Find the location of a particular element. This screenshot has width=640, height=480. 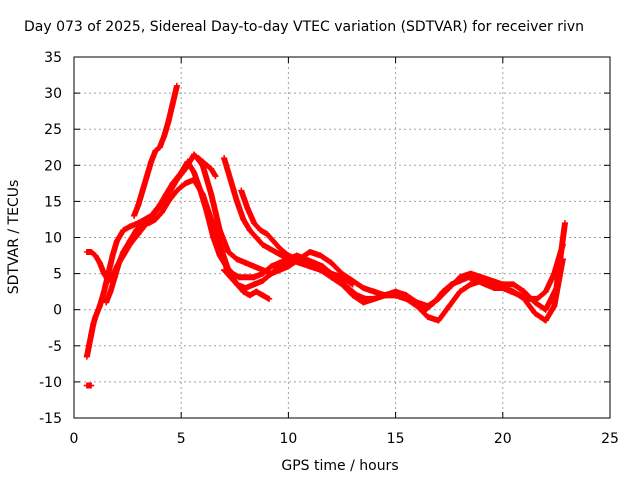

x-axis-label: GPS time / hours is located at coordinates (339, 466).